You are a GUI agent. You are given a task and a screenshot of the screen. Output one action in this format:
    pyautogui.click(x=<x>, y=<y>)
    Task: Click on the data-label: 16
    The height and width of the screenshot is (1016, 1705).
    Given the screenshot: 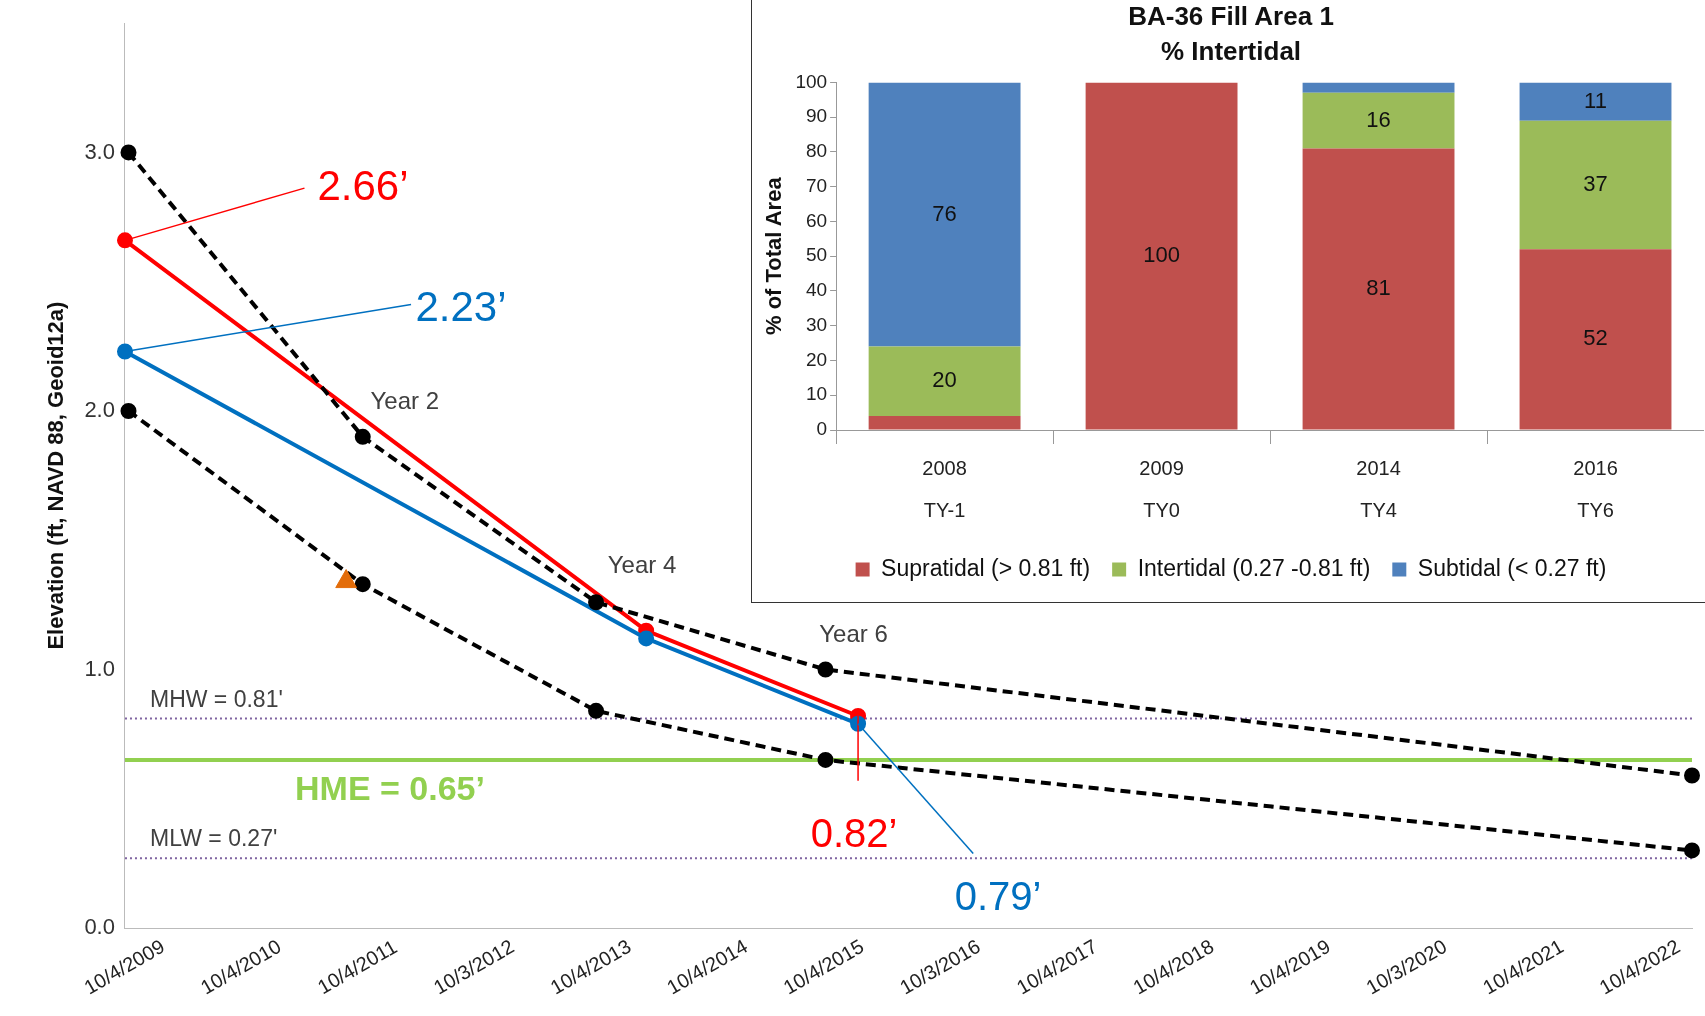 What is the action you would take?
    pyautogui.click(x=1378, y=119)
    